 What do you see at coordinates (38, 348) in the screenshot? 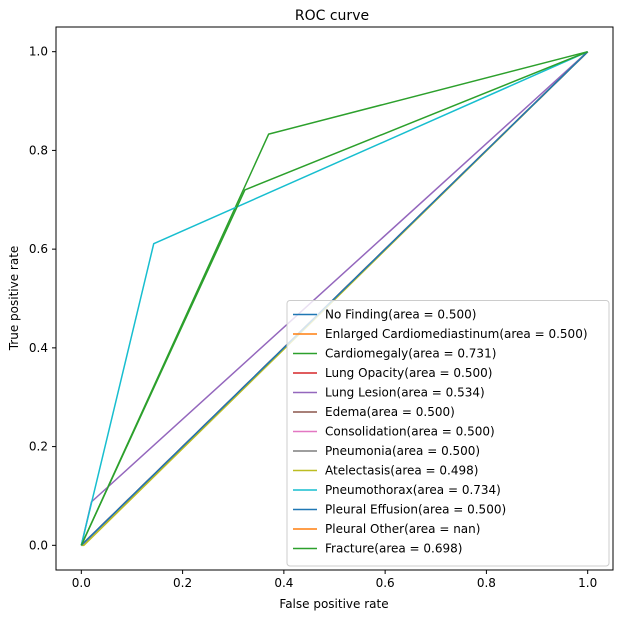
I see `y-tick-label-2: 0.4` at bounding box center [38, 348].